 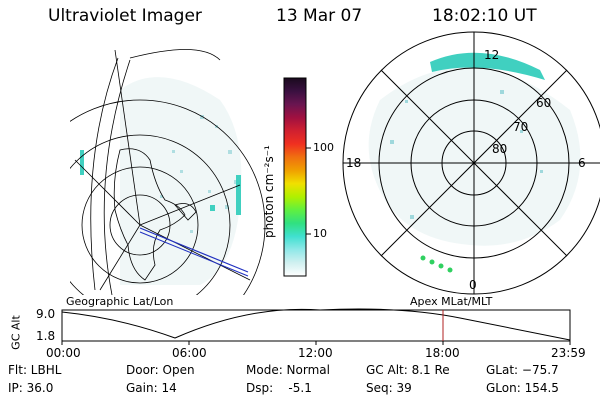 What do you see at coordinates (521, 127) in the screenshot?
I see `mlat-label-70: 70` at bounding box center [521, 127].